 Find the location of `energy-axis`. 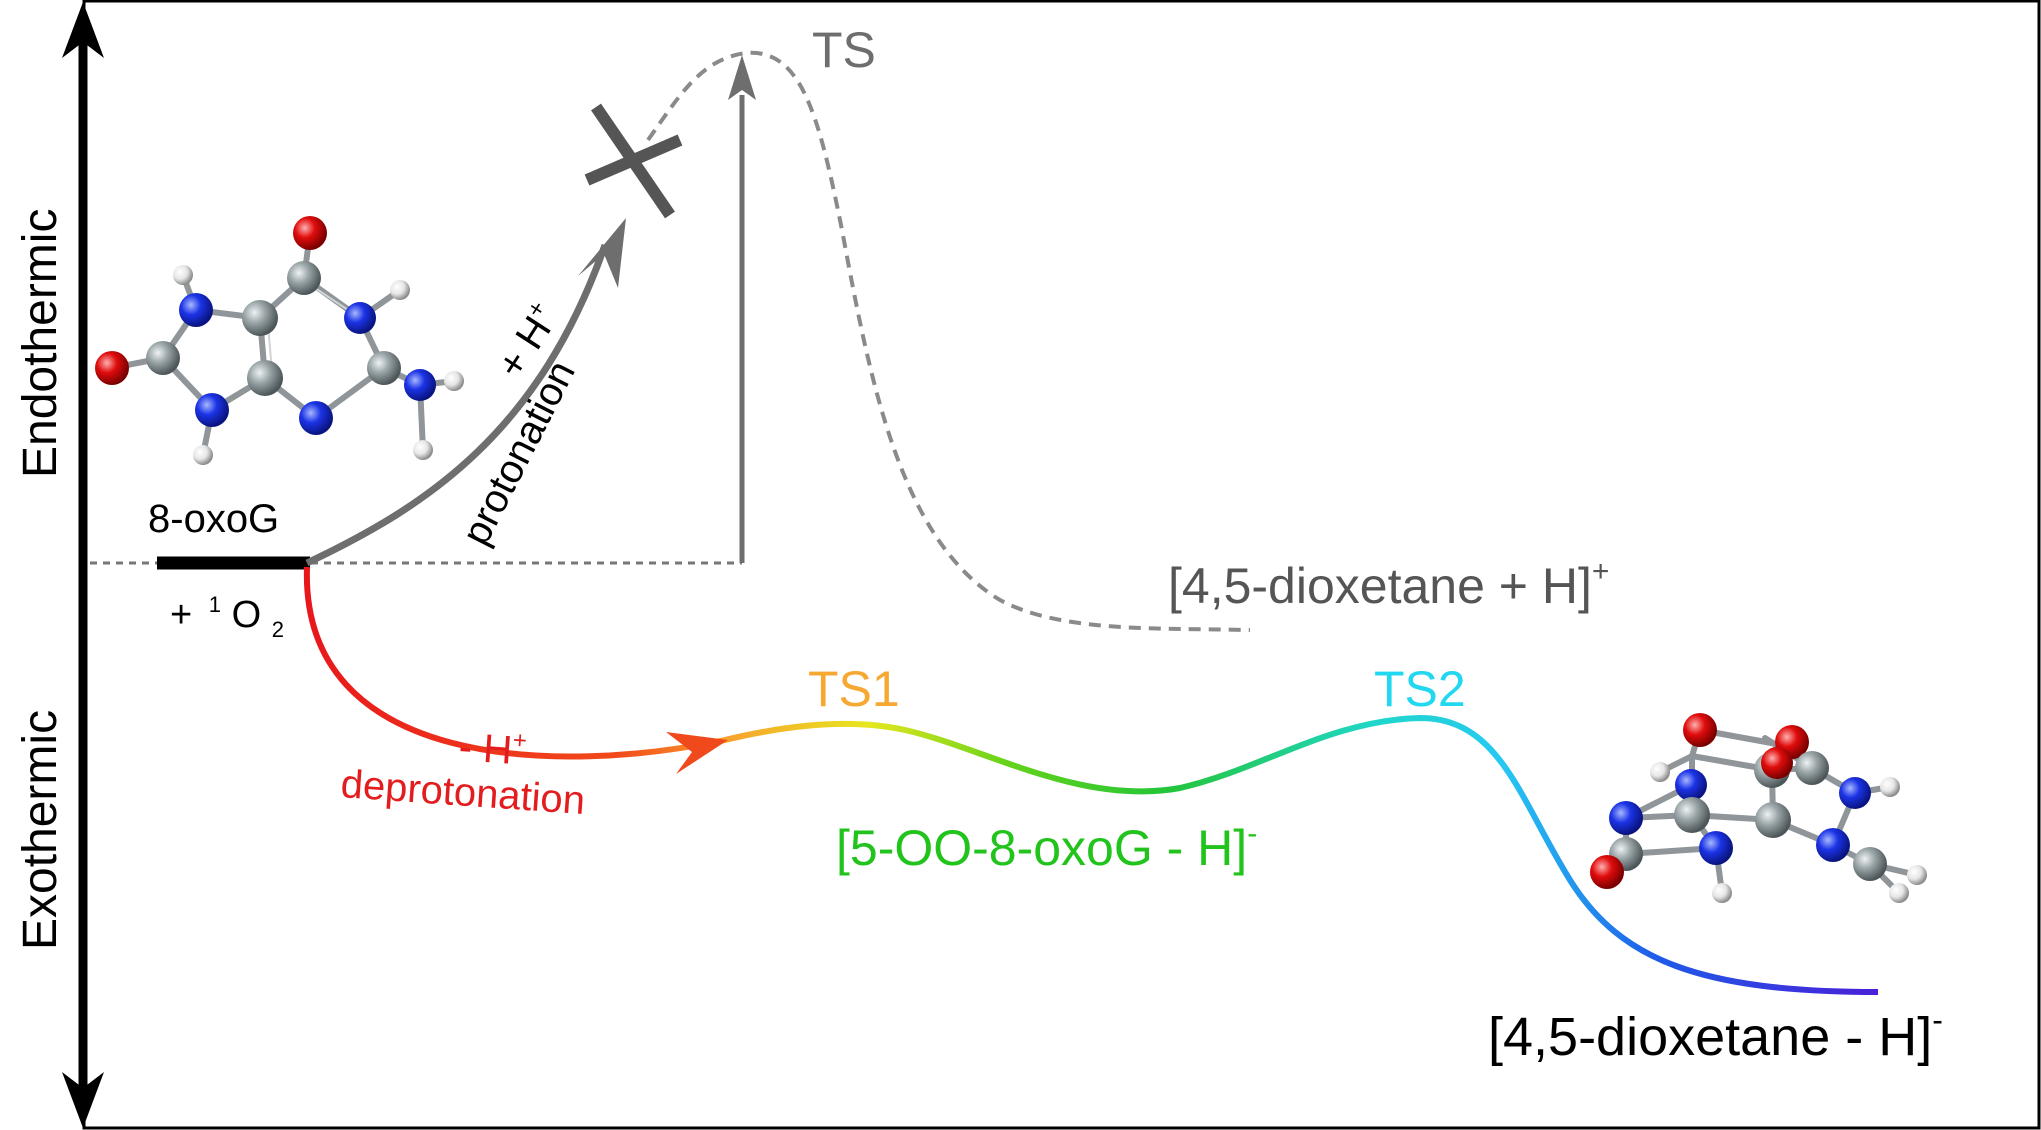

energy-axis is located at coordinates (83, 565).